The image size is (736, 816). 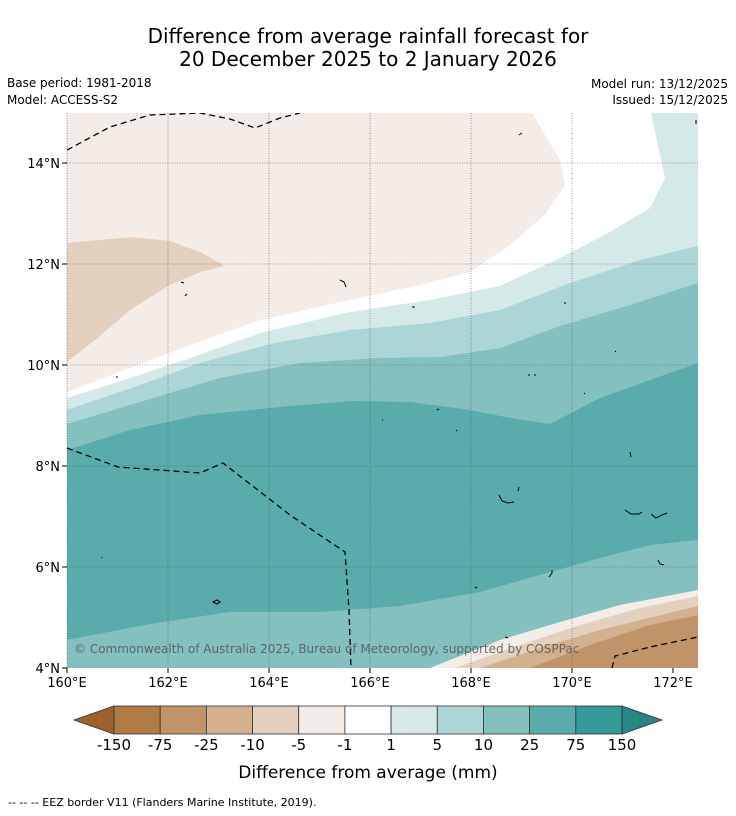 What do you see at coordinates (622, 745) in the screenshot?
I see `colorbar-tick-label: 150` at bounding box center [622, 745].